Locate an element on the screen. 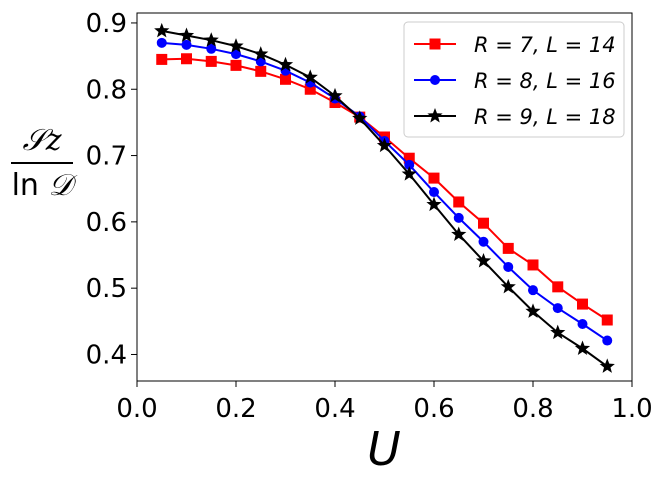  x-tick-label: 0.2 is located at coordinates (235, 409).